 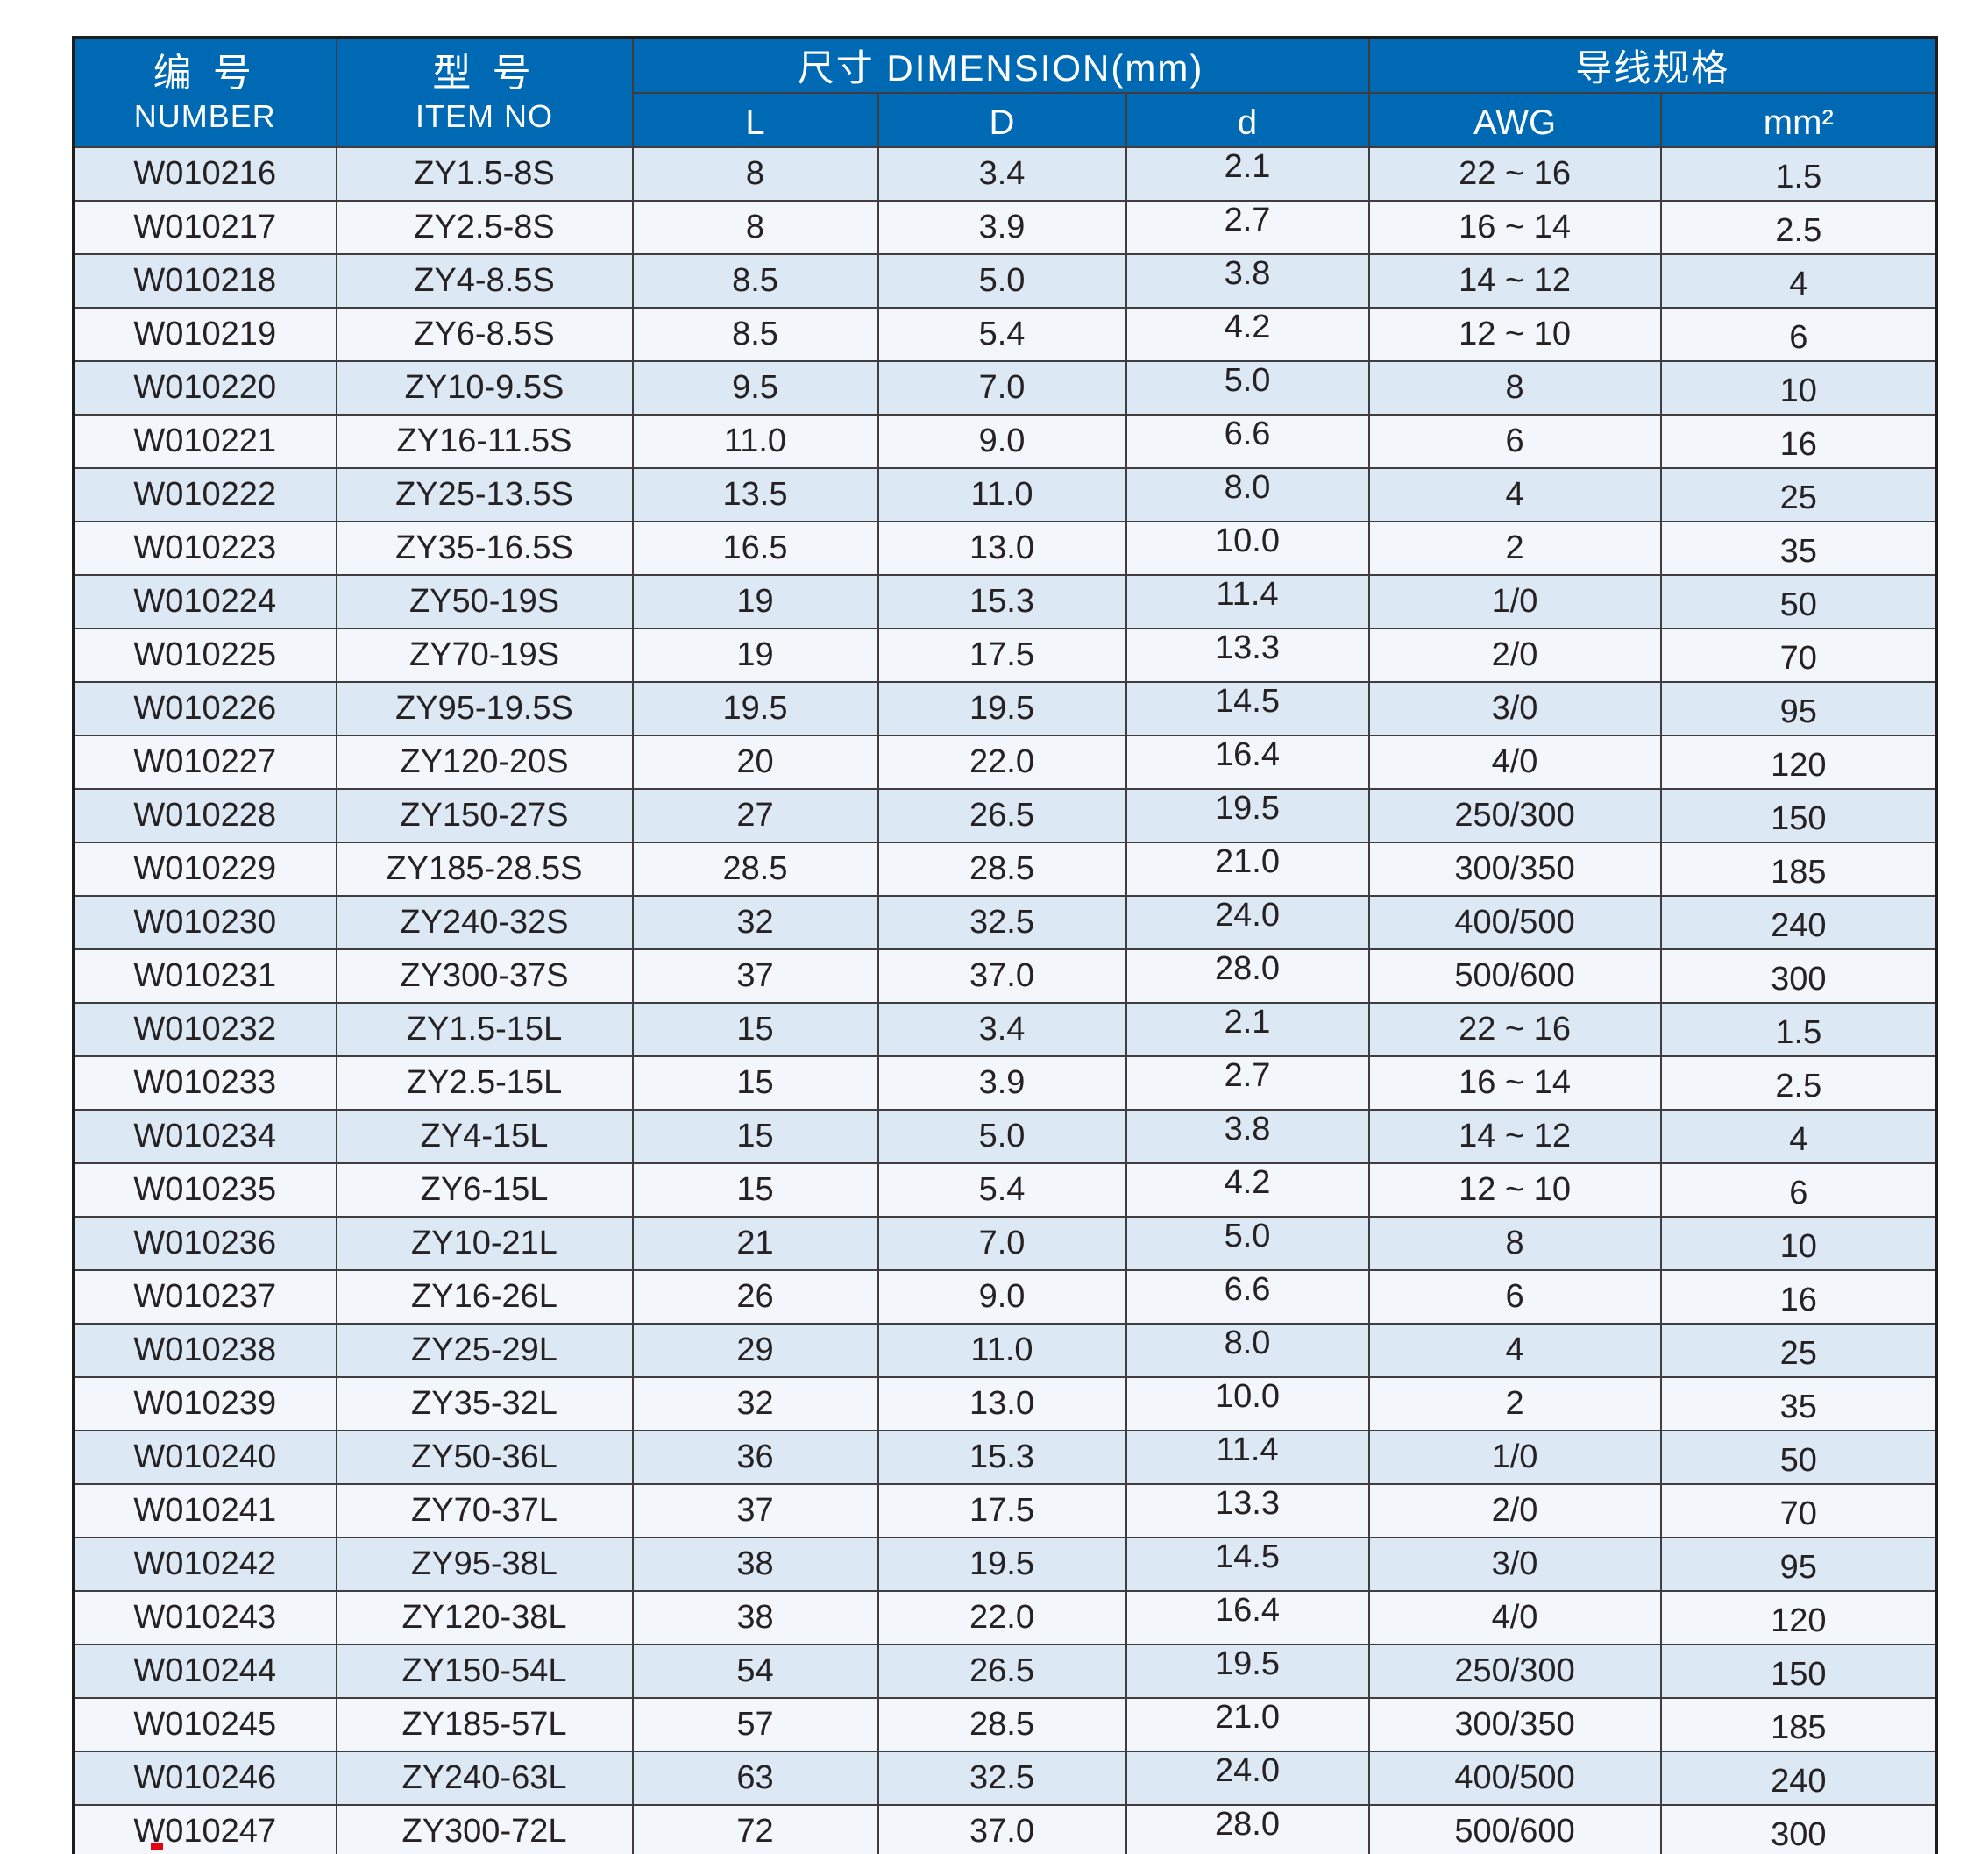 I want to click on table-cell: W010222, so click(x=204, y=494).